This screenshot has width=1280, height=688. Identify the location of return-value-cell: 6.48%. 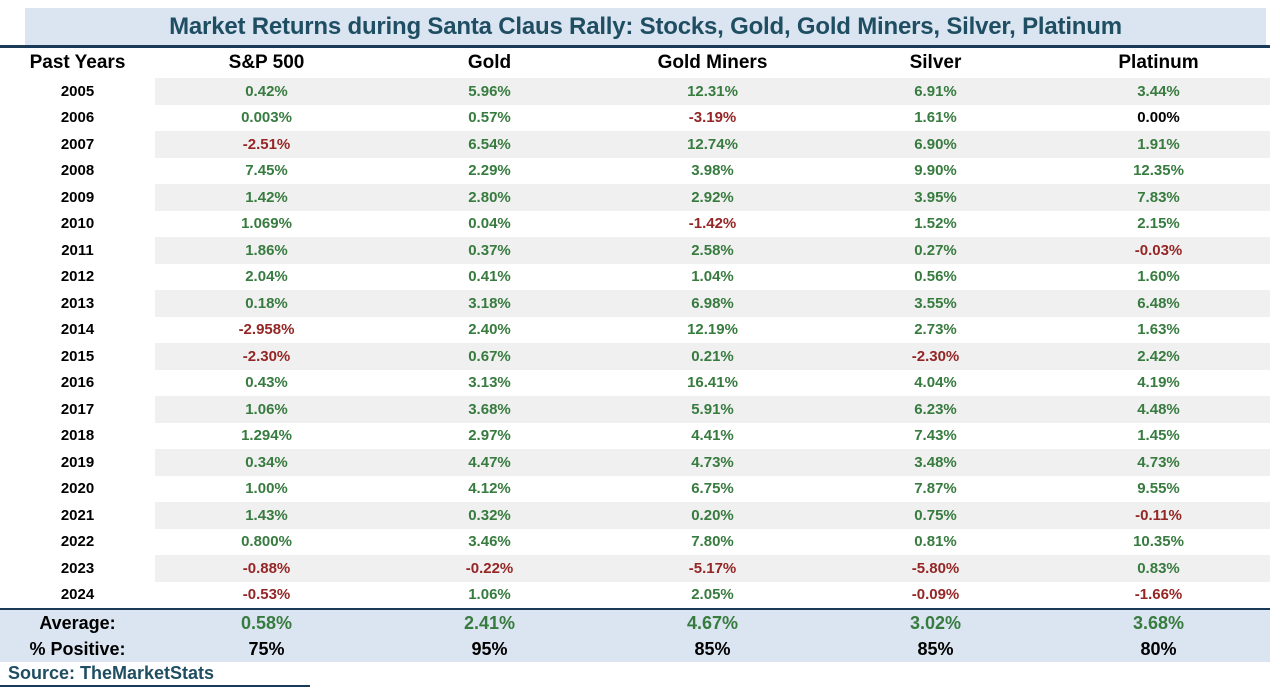
(1158, 303).